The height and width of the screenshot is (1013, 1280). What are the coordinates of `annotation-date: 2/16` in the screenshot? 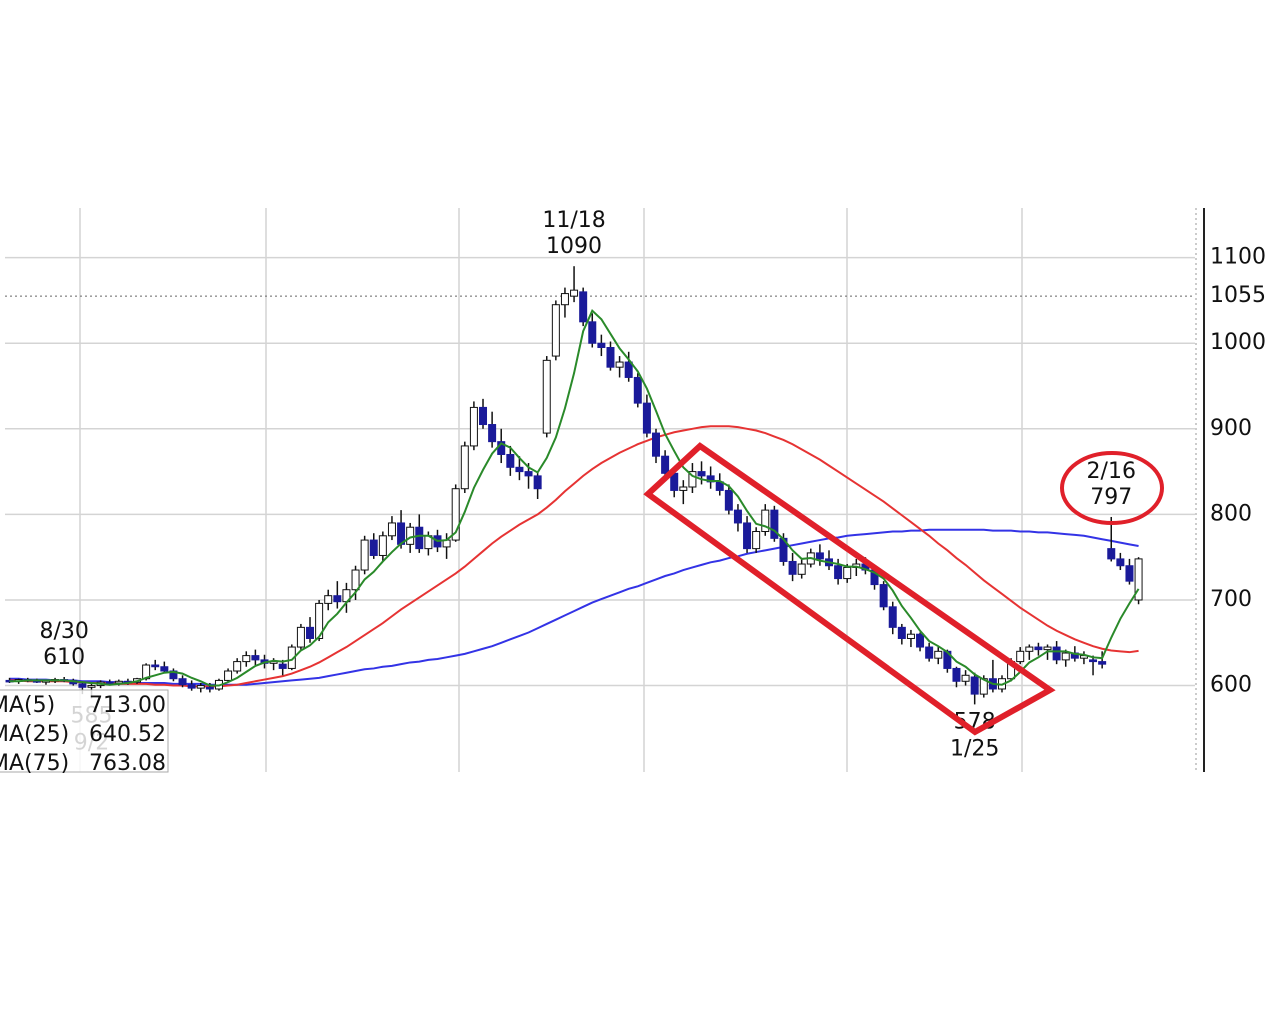 It's located at (1111, 471).